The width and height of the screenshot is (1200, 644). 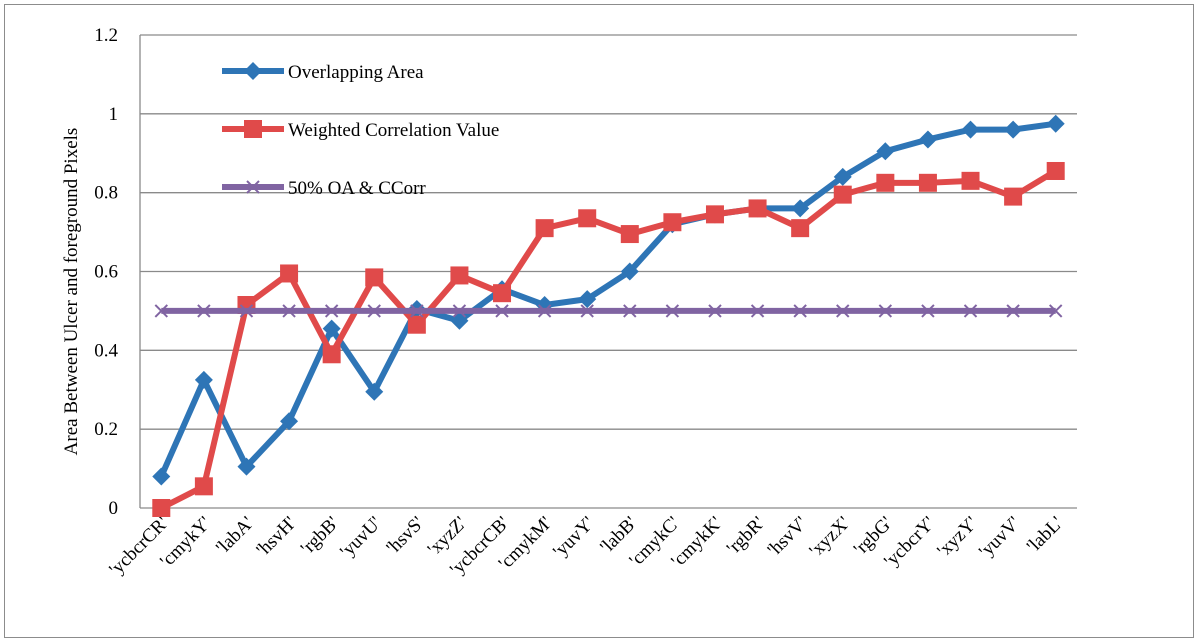 I want to click on legend-item: Weighted Correlation Value, so click(x=360, y=130).